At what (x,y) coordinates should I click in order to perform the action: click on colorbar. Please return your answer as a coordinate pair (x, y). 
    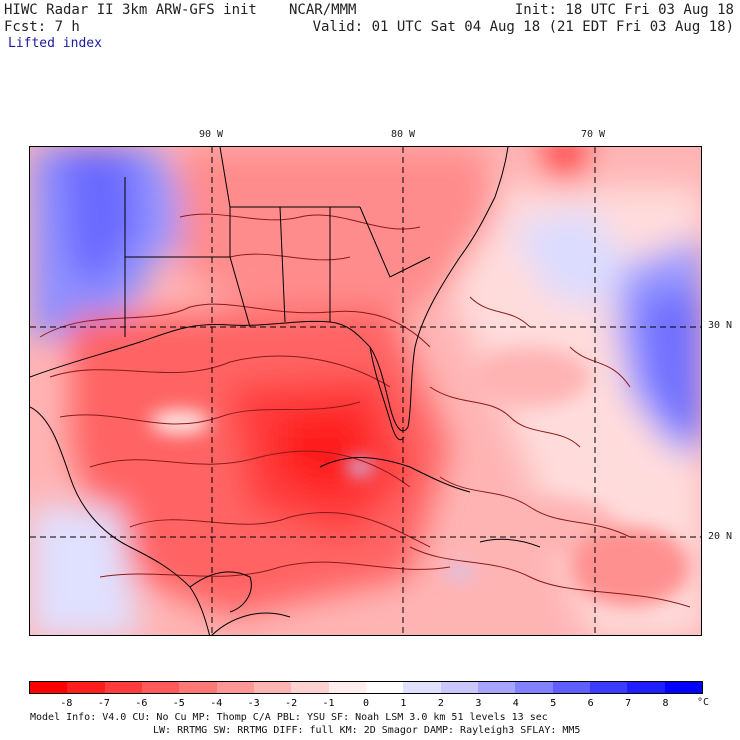
    Looking at the image, I should click on (366, 687).